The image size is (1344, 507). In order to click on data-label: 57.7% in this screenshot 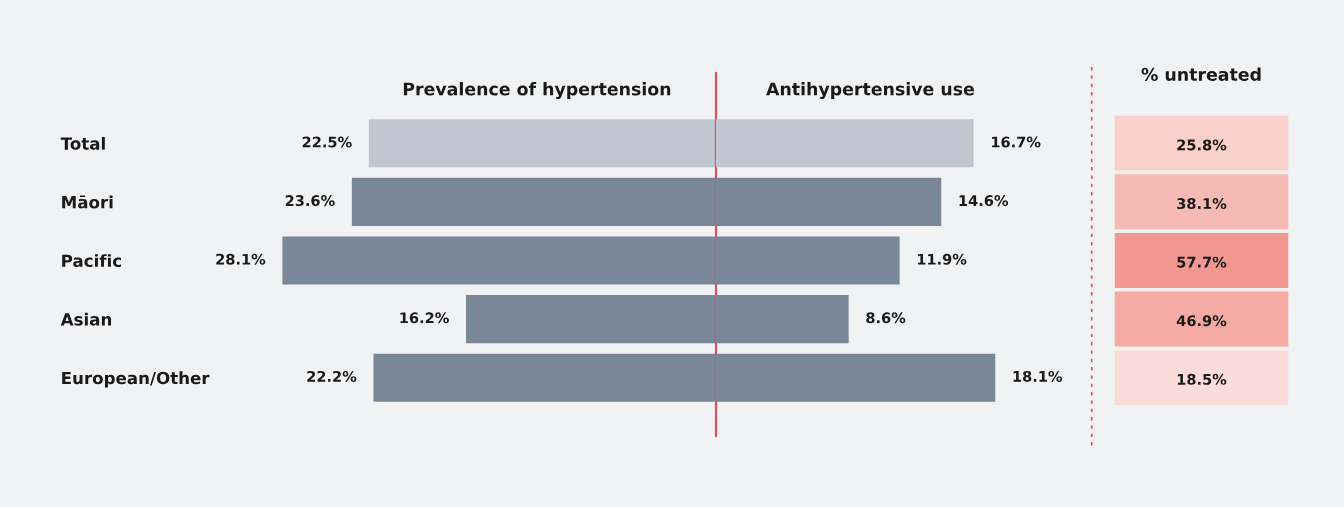, I will do `click(1202, 262)`.